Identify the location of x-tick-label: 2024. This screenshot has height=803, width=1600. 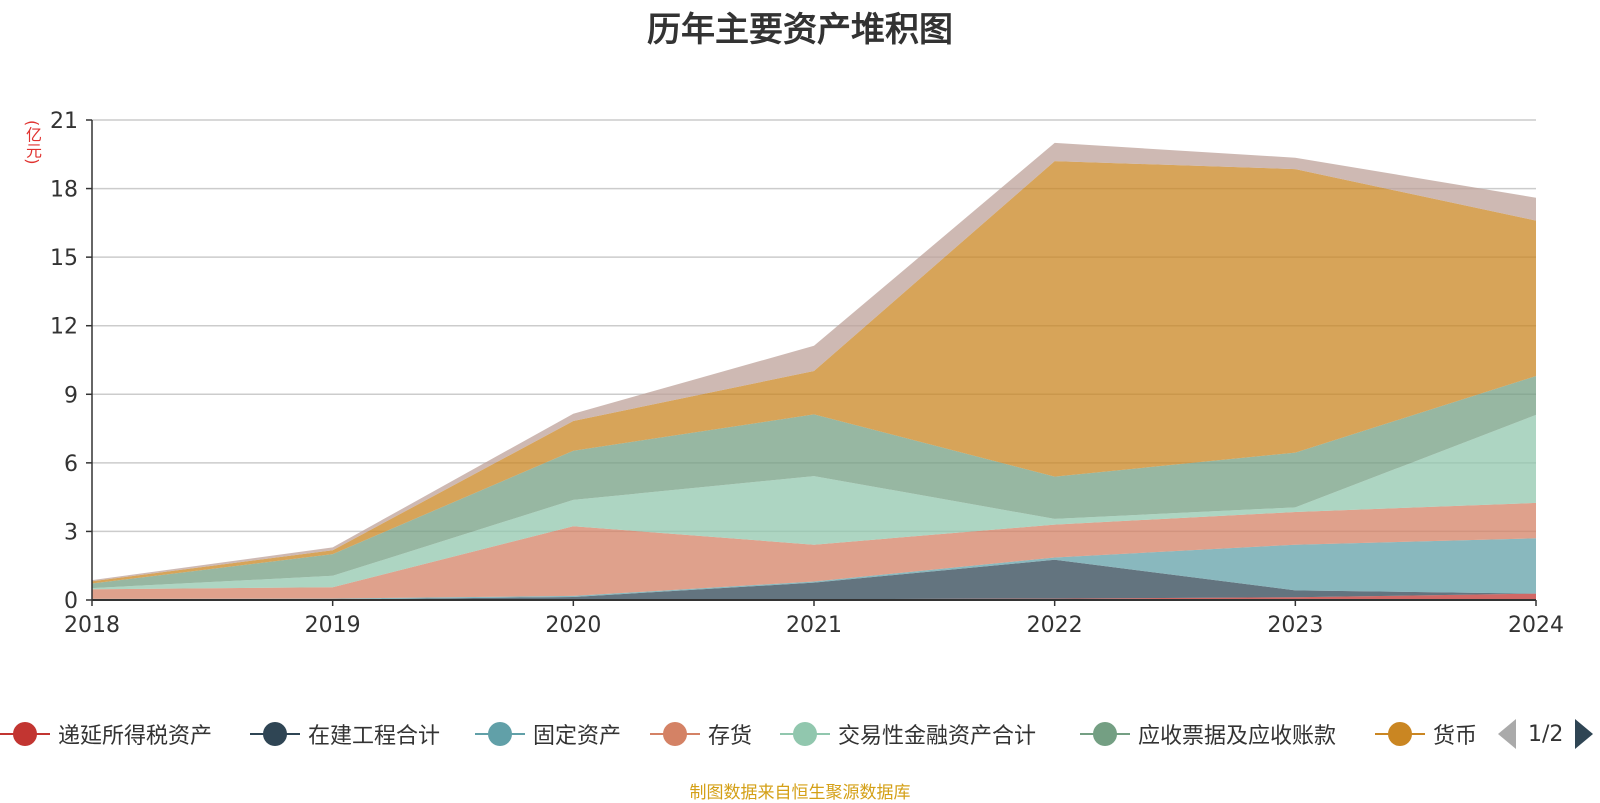
(1536, 625).